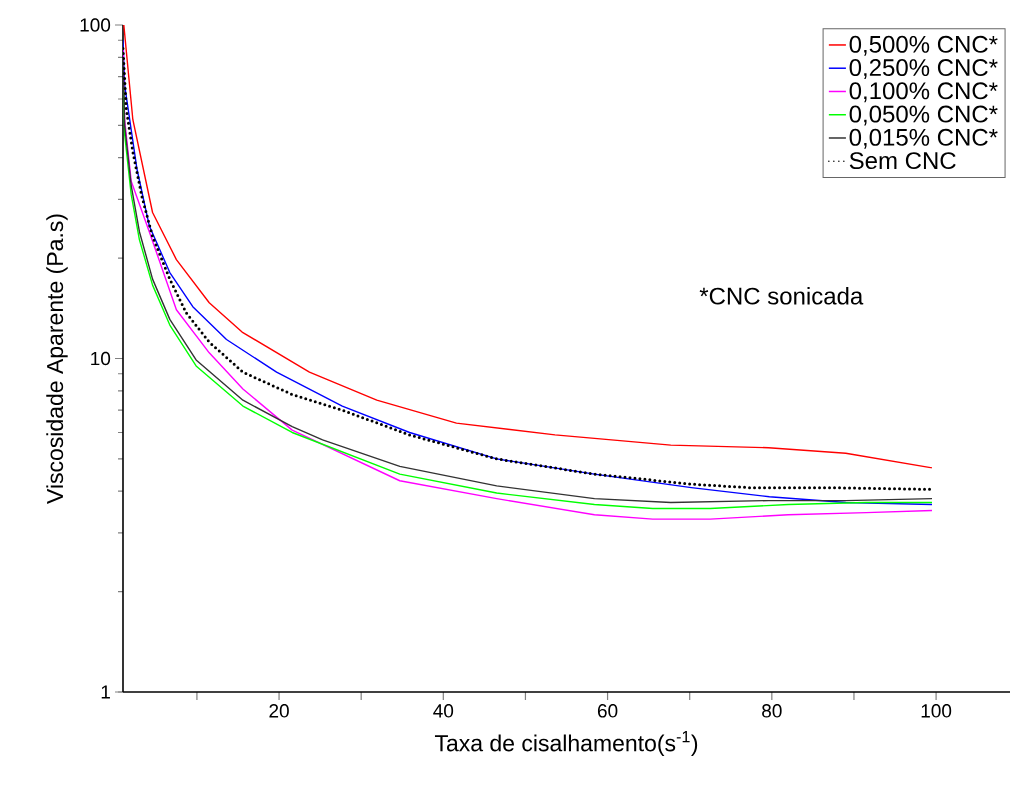 This screenshot has width=1015, height=796. Describe the element at coordinates (443, 711) in the screenshot. I see `x-tick-label: 40` at that location.